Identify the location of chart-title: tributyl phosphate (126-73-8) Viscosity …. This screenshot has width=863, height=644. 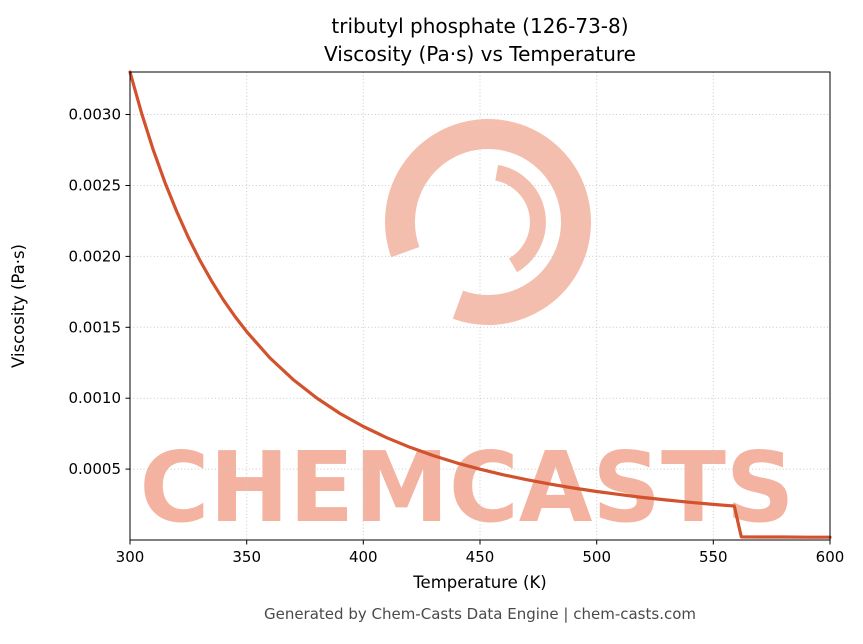
(480, 40).